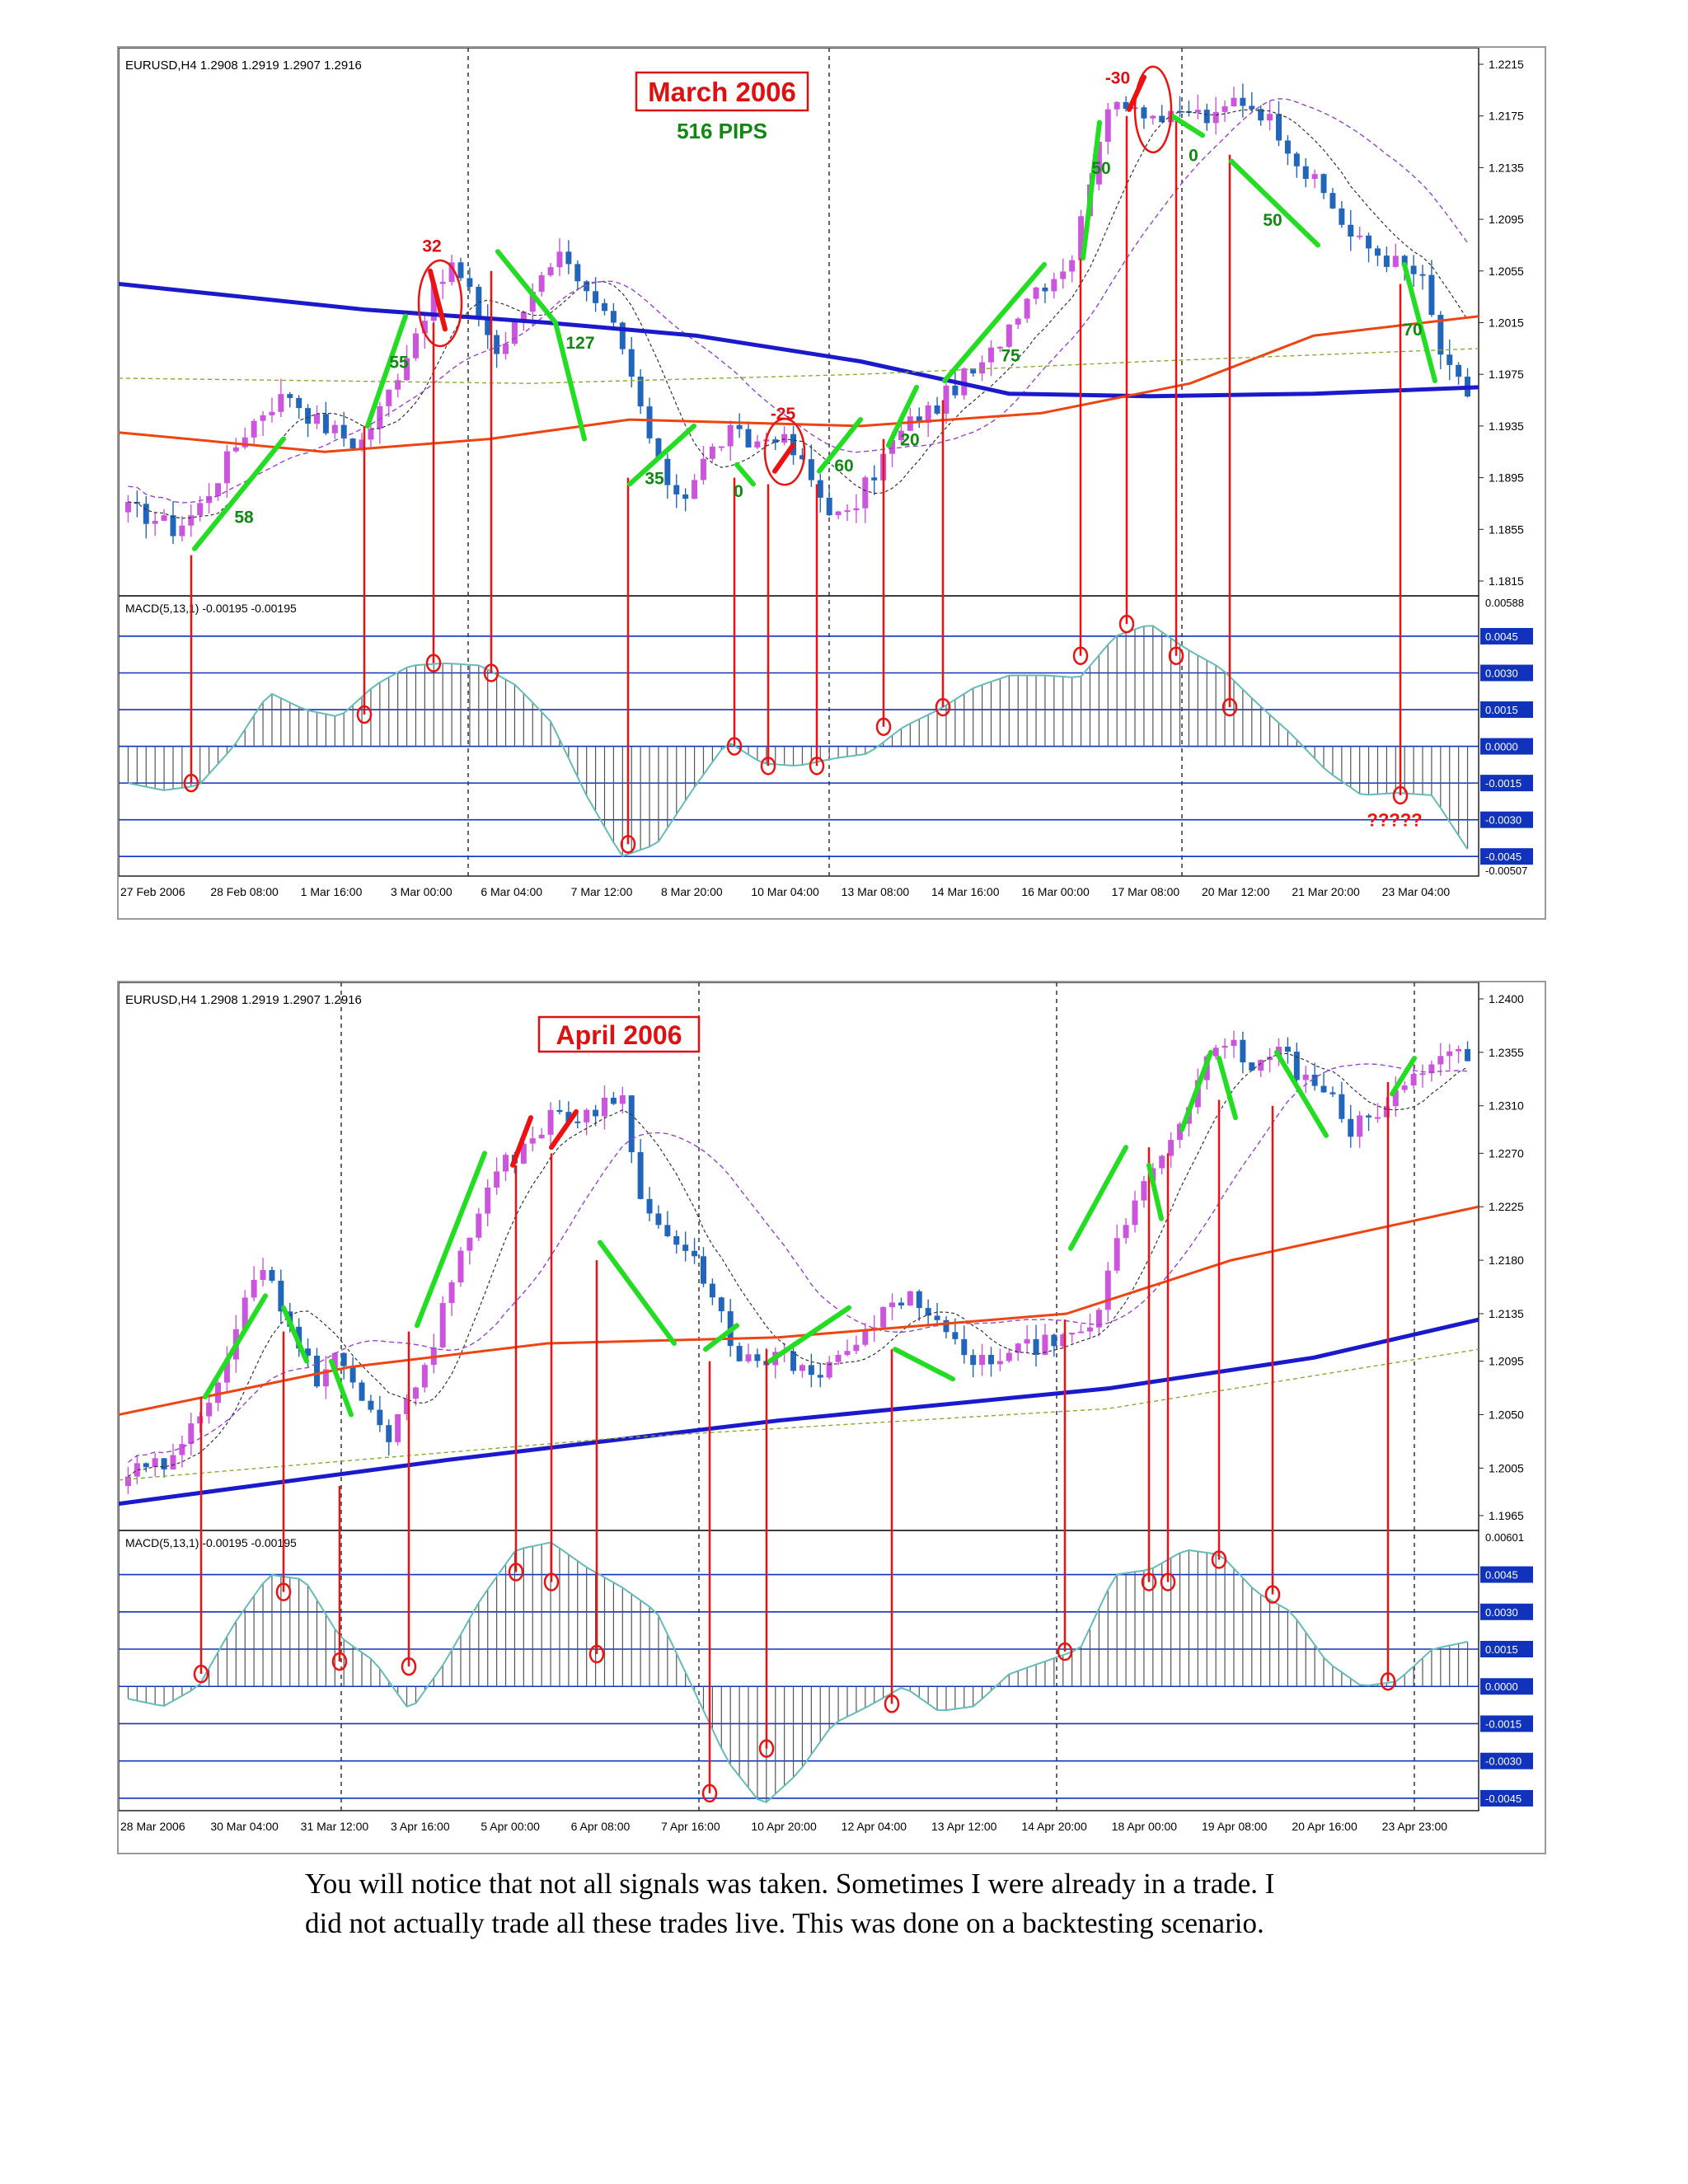 This screenshot has width=1688, height=2184. I want to click on price-tick-label: 1.2225, so click(1506, 1206).